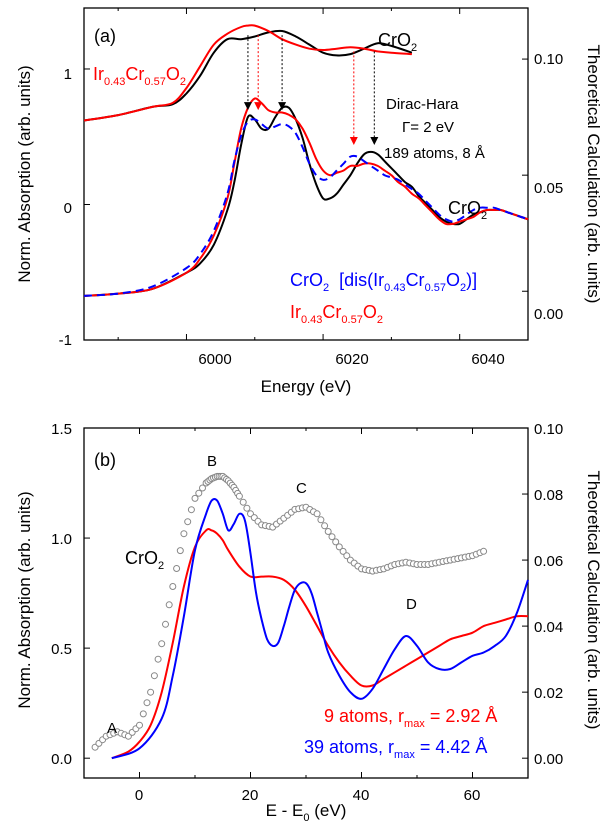  Describe the element at coordinates (301, 488) in the screenshot. I see `feature-label-c: C` at that location.